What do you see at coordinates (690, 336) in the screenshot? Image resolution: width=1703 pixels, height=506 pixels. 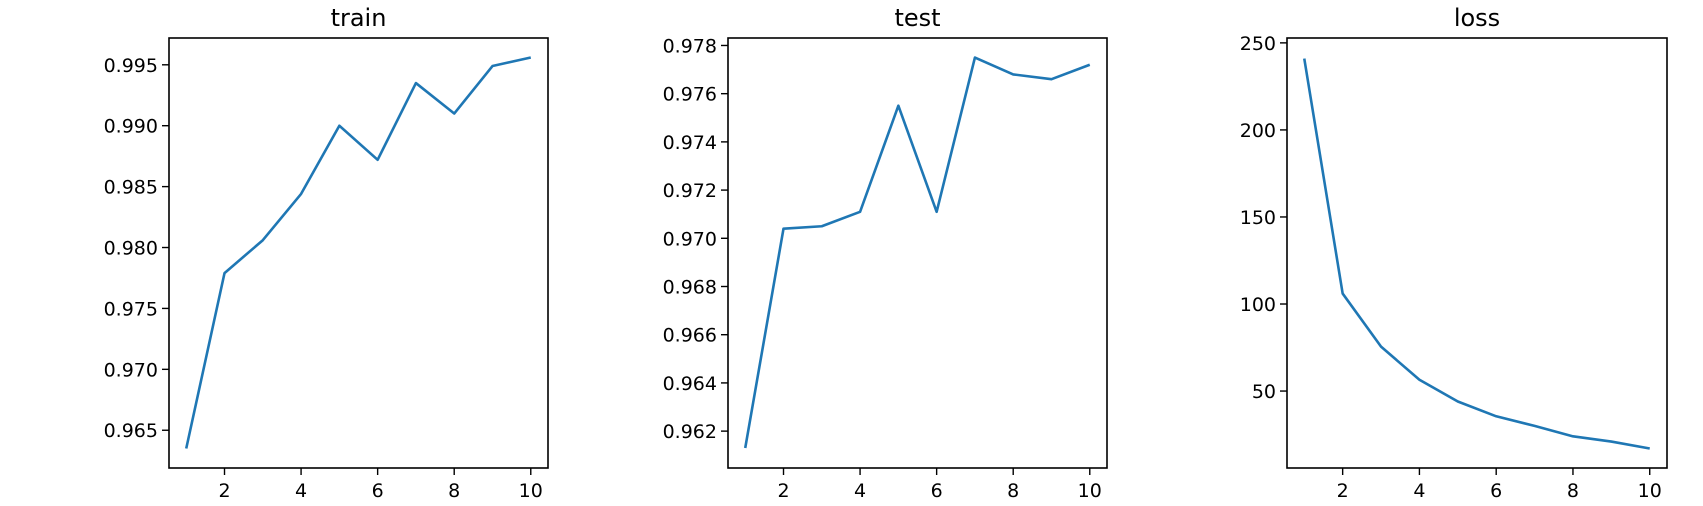 I see `y-tick-label: 0.966` at bounding box center [690, 336].